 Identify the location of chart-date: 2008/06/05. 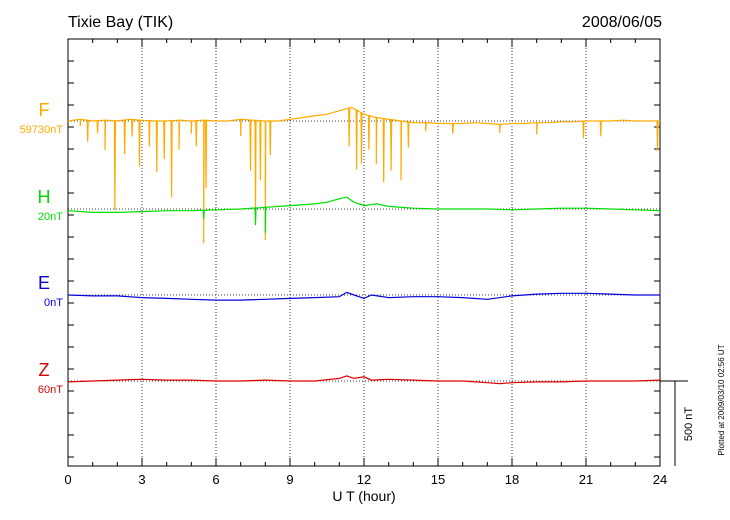
(622, 22).